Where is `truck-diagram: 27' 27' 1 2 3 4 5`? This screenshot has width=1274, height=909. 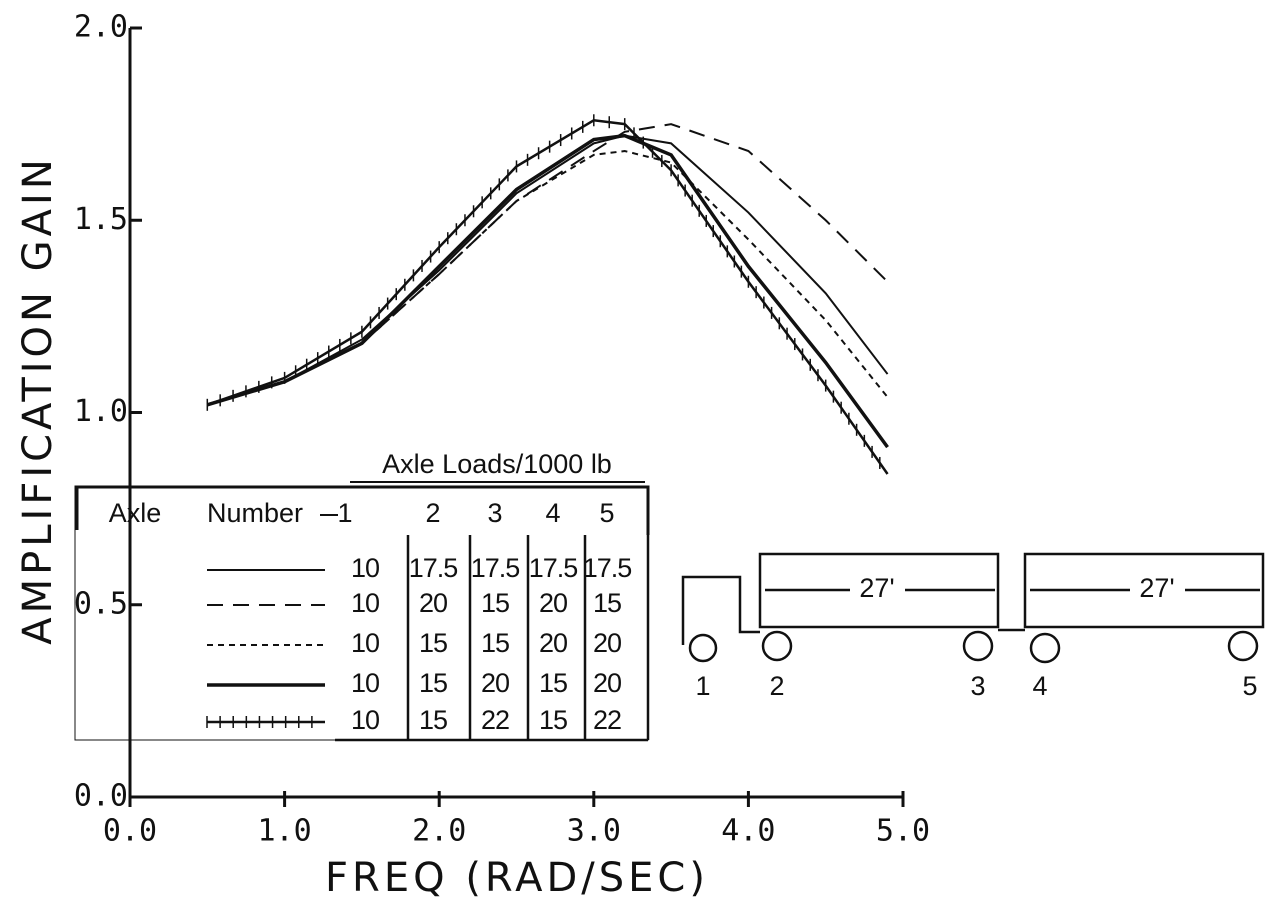 truck-diagram: 27' 27' 1 2 3 4 5 is located at coordinates (973, 626).